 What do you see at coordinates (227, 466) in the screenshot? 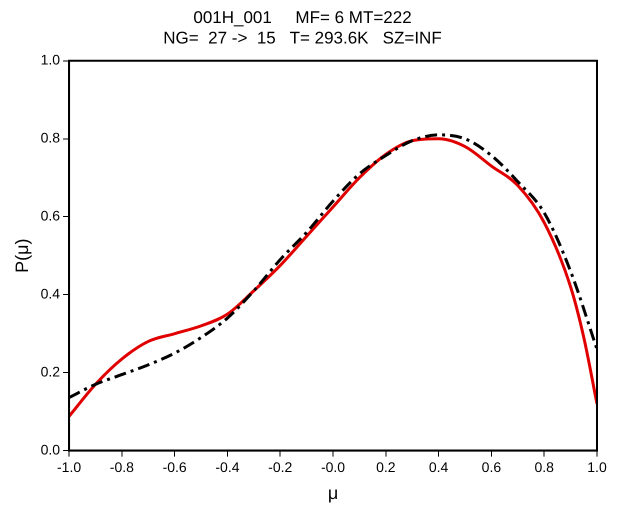
I see `x-tick-label: -0.4` at bounding box center [227, 466].